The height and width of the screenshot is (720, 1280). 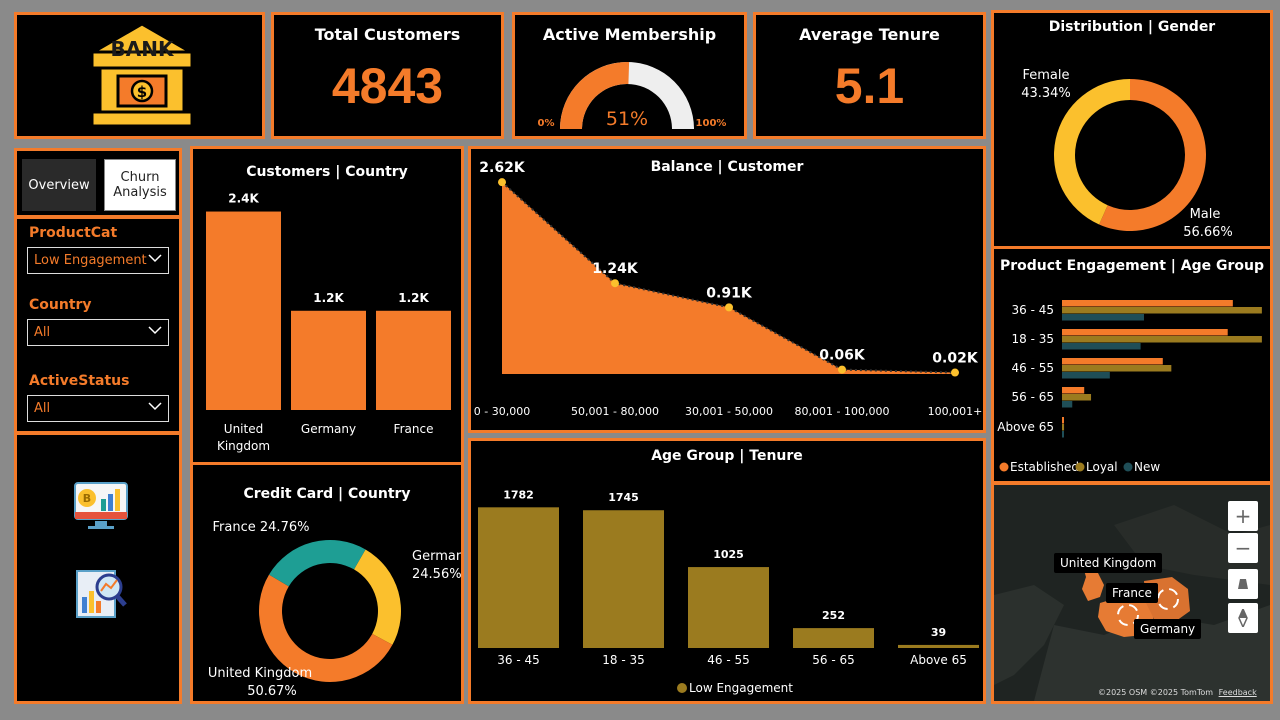 I want to click on bar-germany, so click(x=328, y=360).